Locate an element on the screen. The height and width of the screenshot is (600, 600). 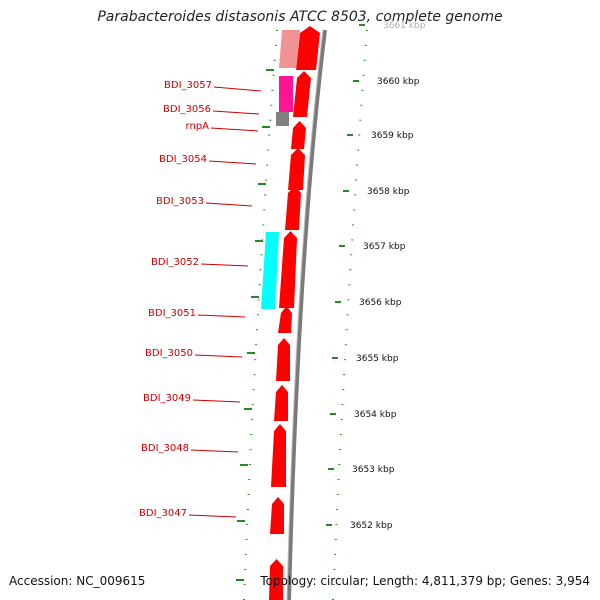
kbp-label: 3653 kbp is located at coordinates (373, 470).